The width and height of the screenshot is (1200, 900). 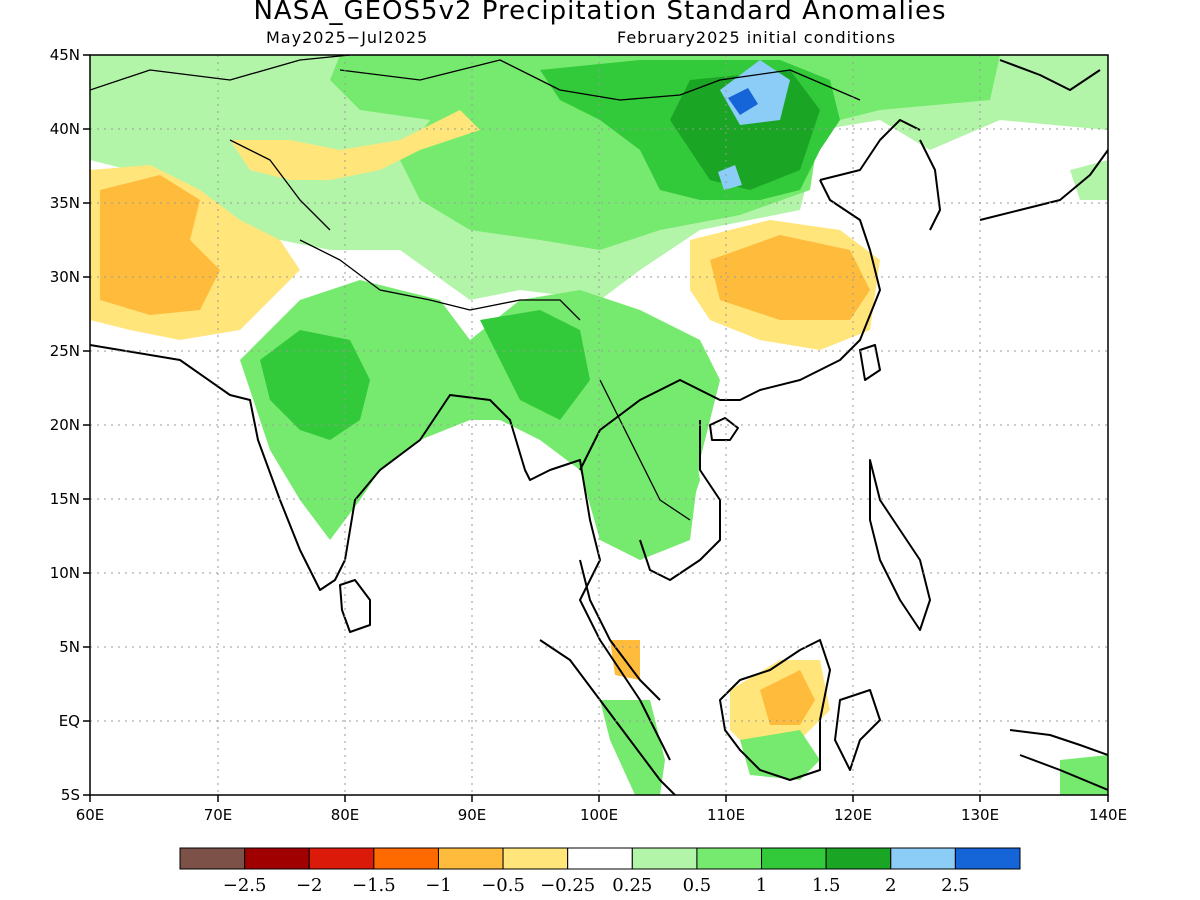 I want to click on shading-dry-borneo-core, so click(x=787, y=697).